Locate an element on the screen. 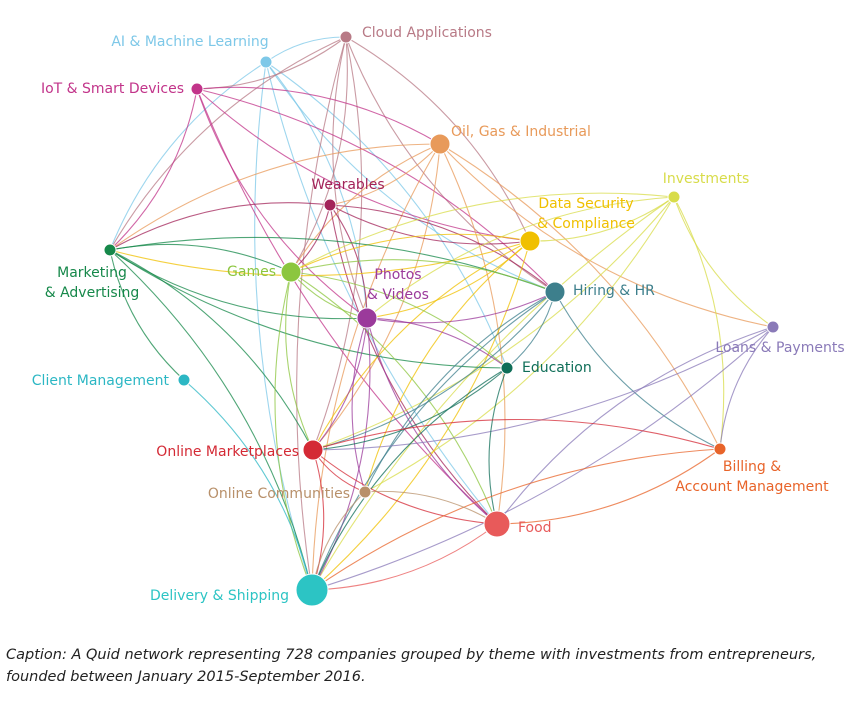 The width and height of the screenshot is (856, 703). node-label-food: Food is located at coordinates (535, 528).